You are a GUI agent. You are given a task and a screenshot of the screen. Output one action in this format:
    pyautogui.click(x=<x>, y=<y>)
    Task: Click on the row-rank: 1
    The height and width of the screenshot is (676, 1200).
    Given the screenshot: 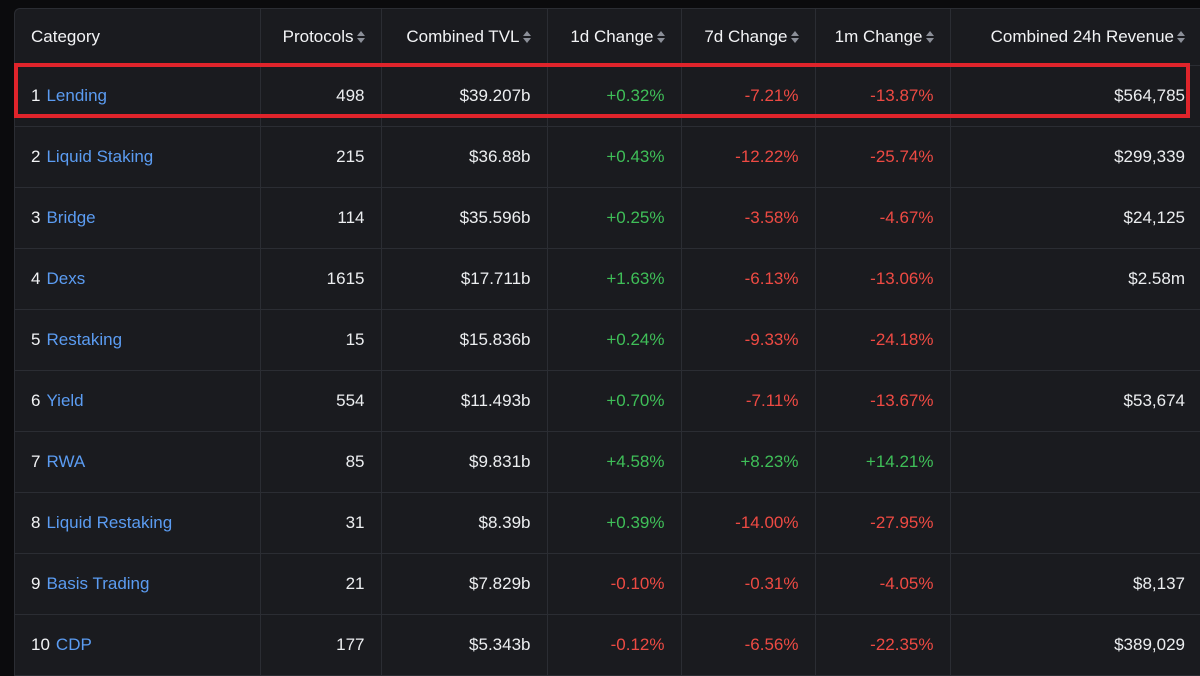 What is the action you would take?
    pyautogui.click(x=36, y=95)
    